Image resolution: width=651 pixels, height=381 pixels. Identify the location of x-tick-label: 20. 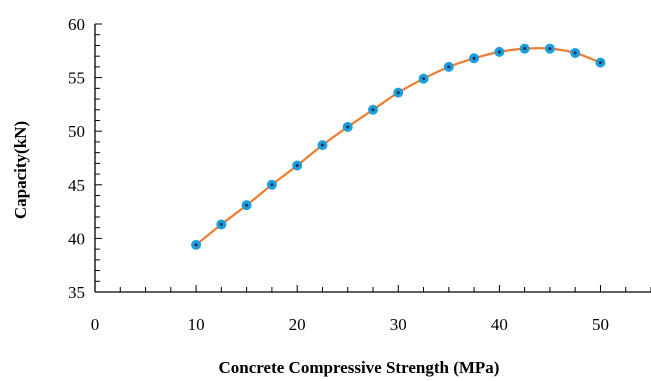
(297, 324).